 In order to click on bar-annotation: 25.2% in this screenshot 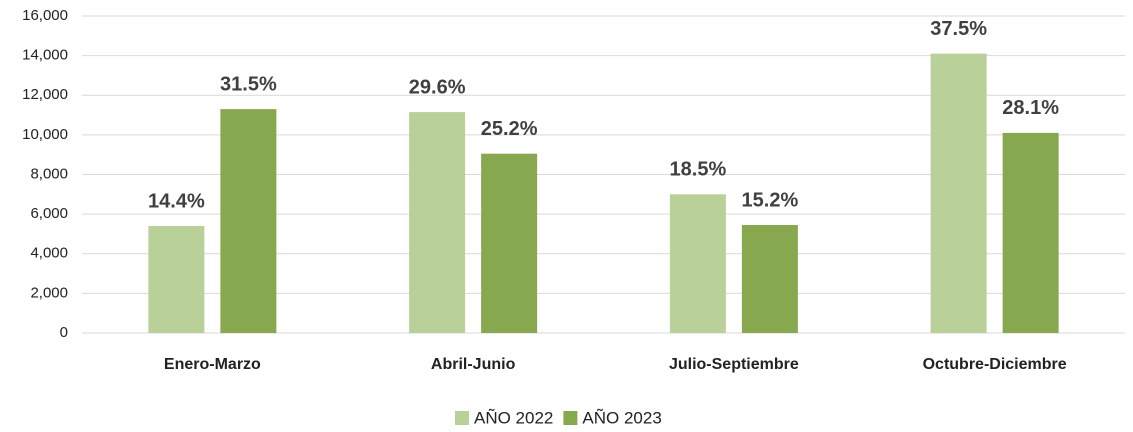, I will do `click(509, 129)`.